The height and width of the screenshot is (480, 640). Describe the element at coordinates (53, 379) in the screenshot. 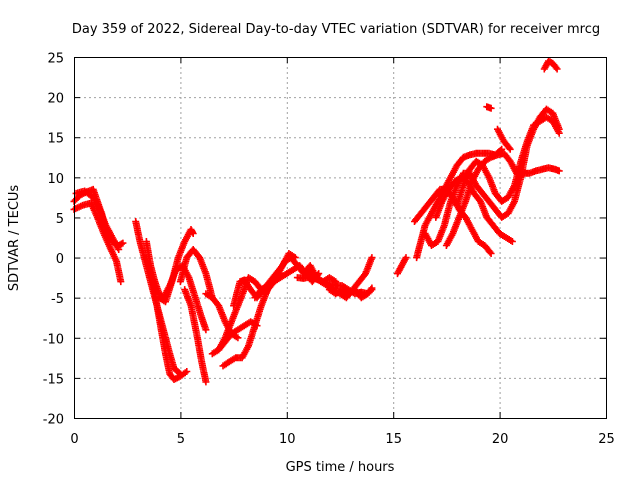

I see `y-tick-label: -15` at that location.